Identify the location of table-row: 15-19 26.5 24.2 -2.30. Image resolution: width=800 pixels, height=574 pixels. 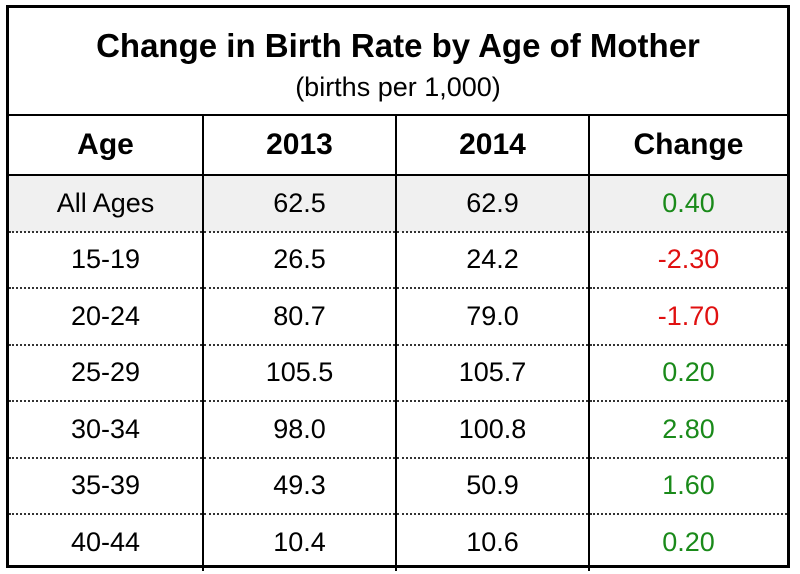
(398, 260).